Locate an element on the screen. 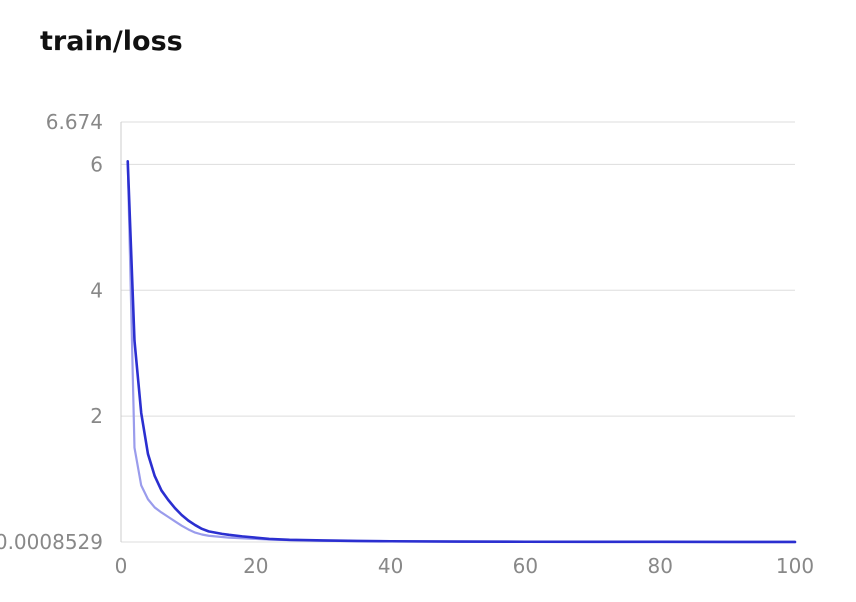  y-tick-label: 2 is located at coordinates (96, 416).